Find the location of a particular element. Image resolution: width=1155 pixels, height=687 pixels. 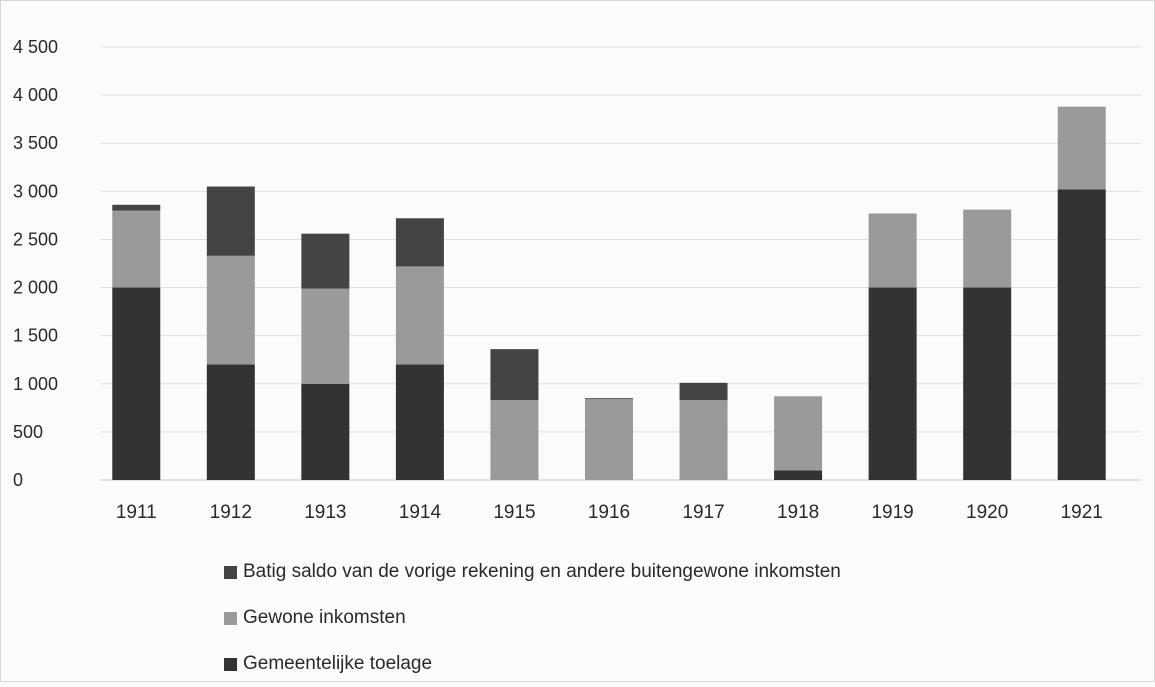

y-tick-label: 2 500 is located at coordinates (35, 239).